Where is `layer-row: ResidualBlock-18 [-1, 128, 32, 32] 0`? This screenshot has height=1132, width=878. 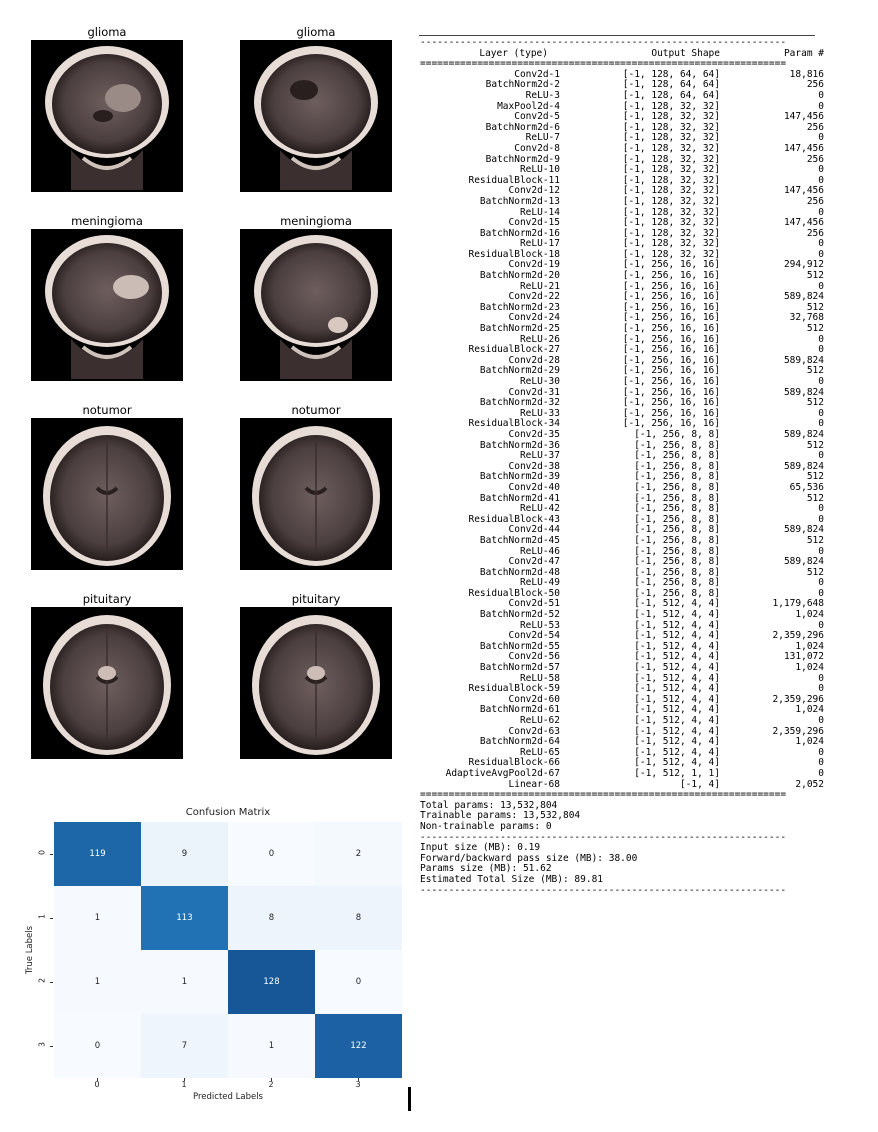
layer-row: ResidualBlock-18 [-1, 128, 32, 32] 0 is located at coordinates (625, 254).